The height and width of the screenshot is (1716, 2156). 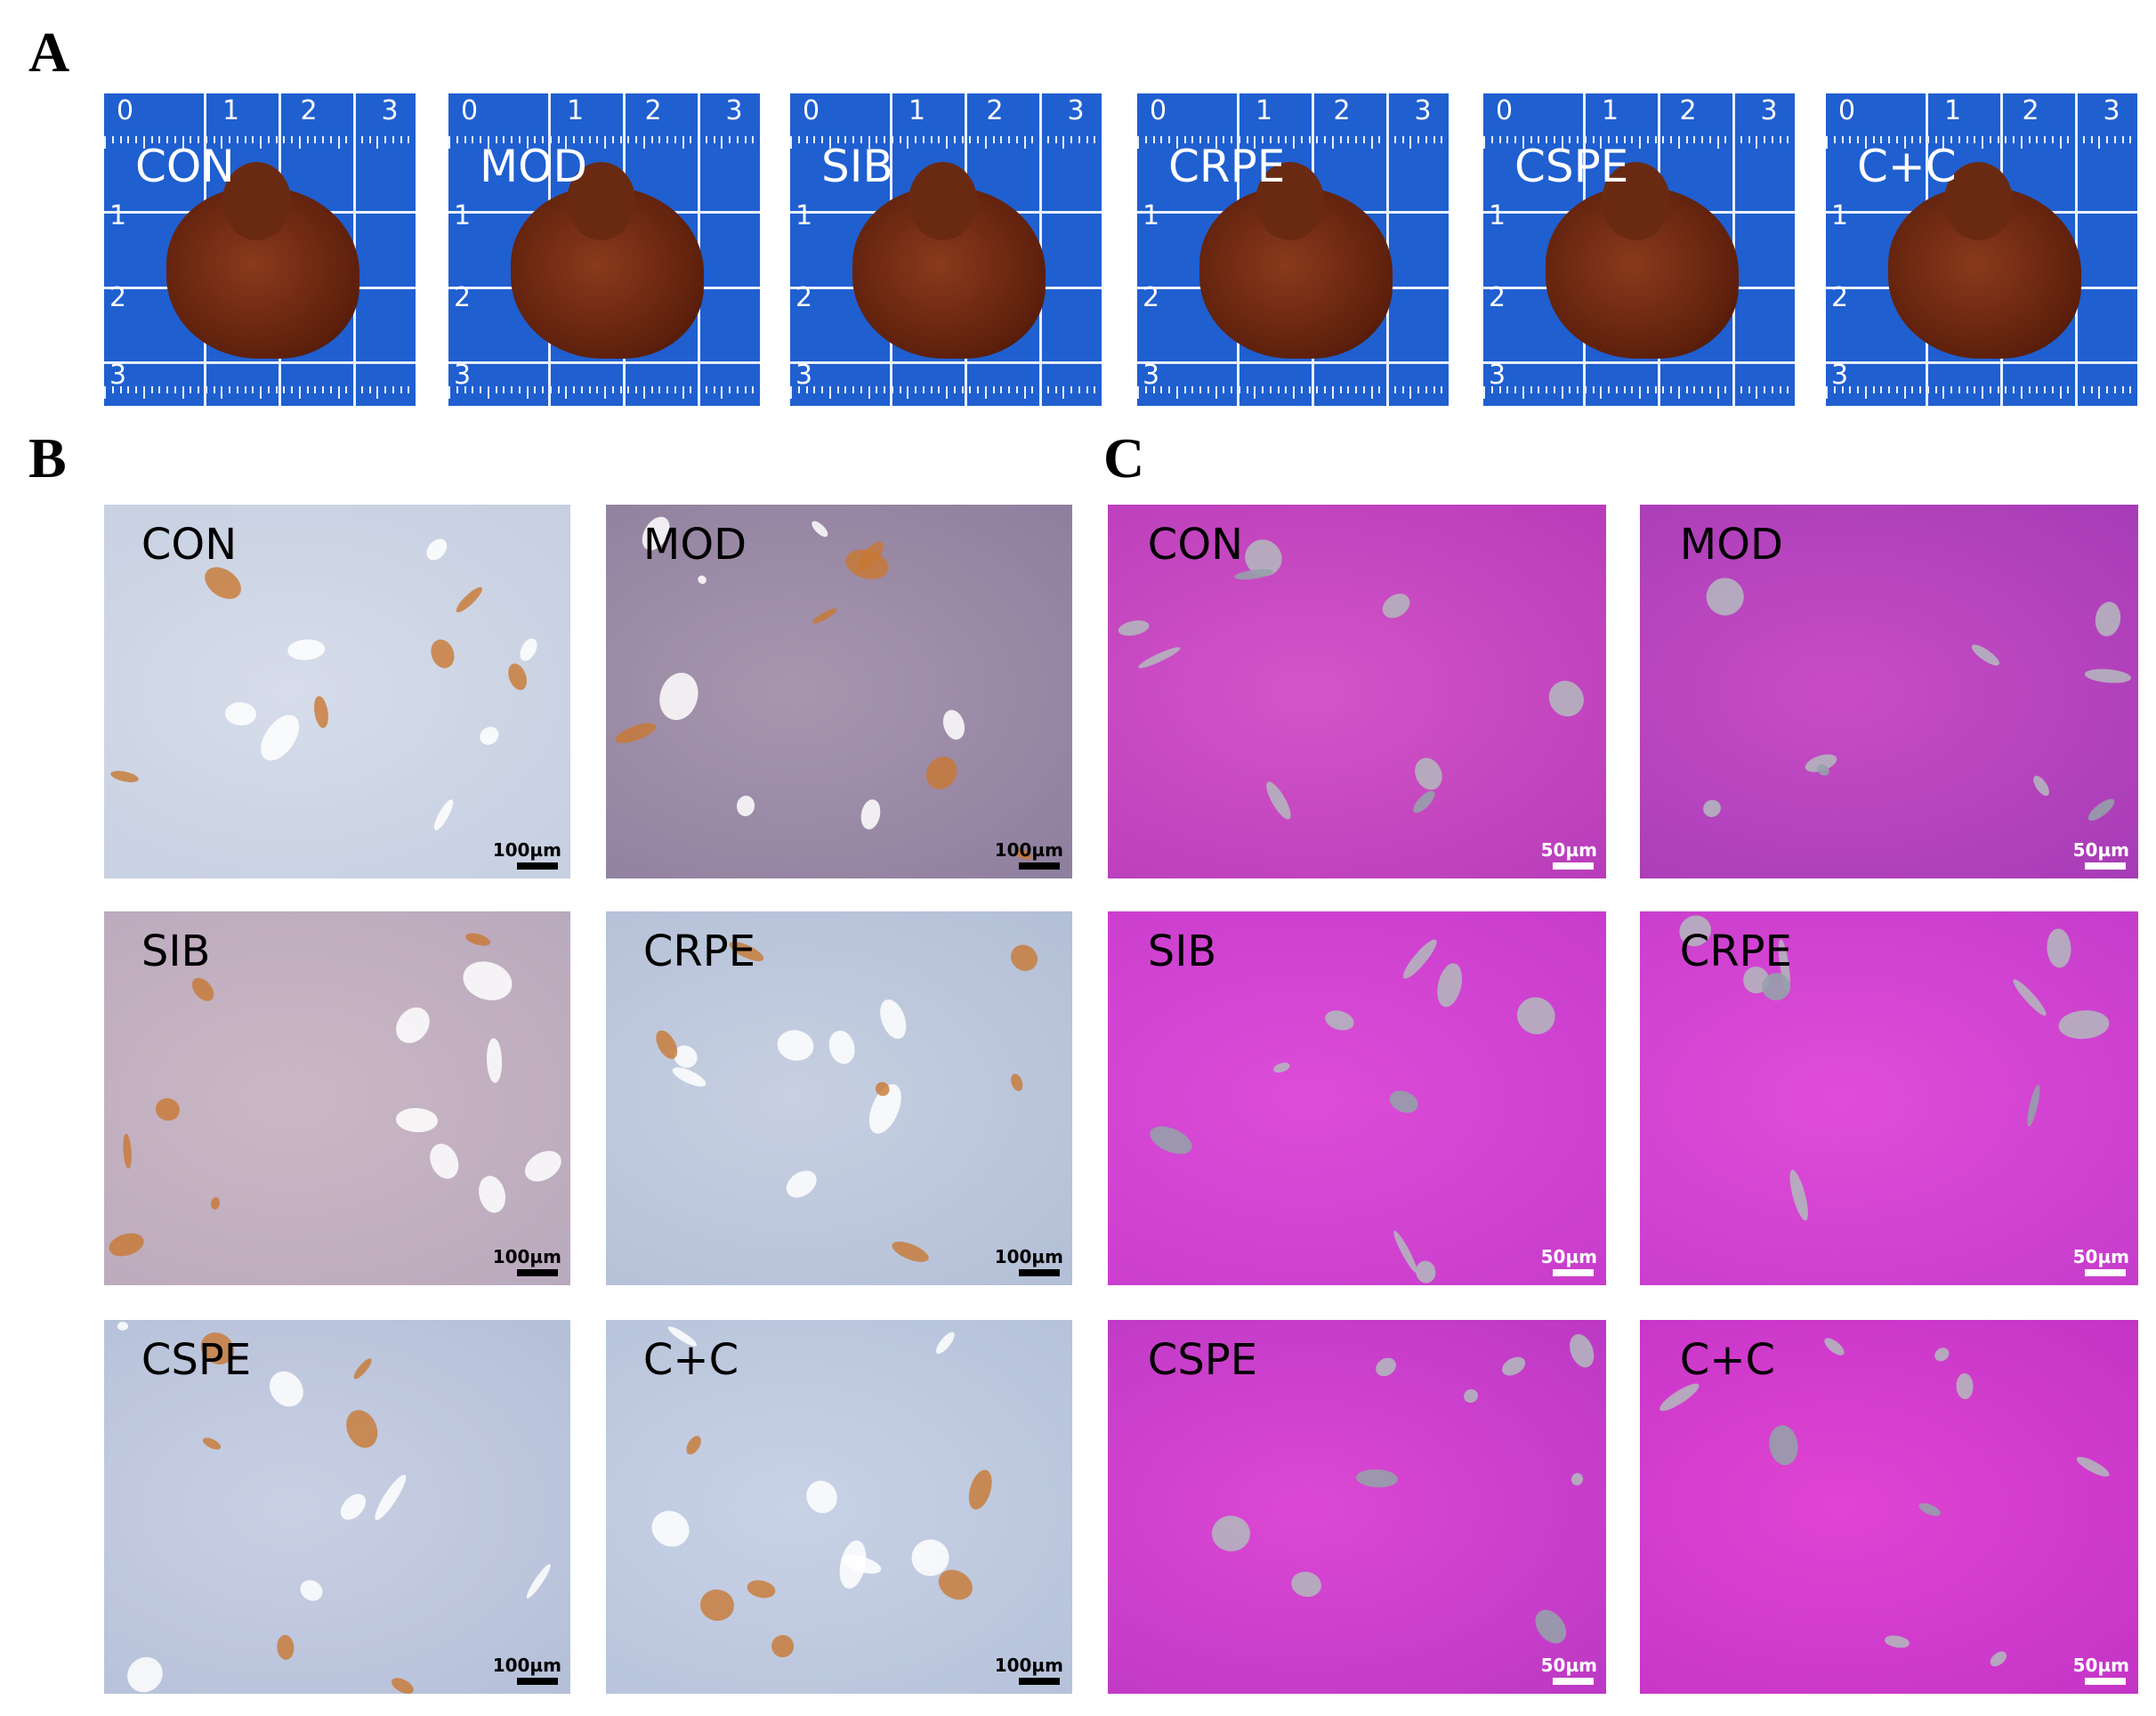 What do you see at coordinates (533, 166) in the screenshot?
I see `group-label: MOD` at bounding box center [533, 166].